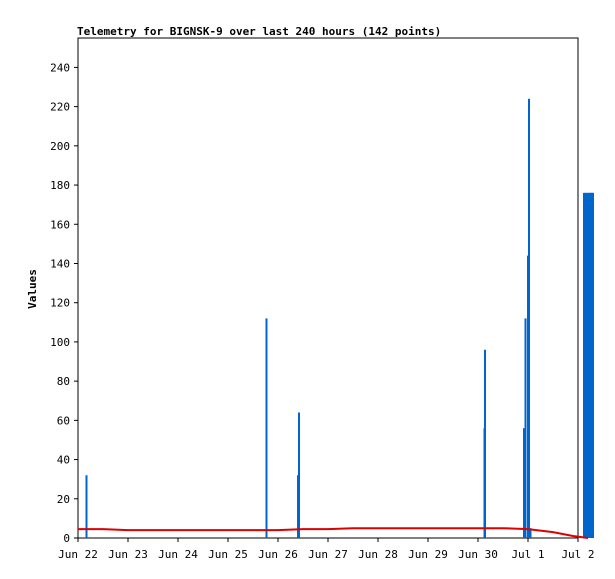 Image resolution: width=615 pixels, height=579 pixels. What do you see at coordinates (60, 146) in the screenshot?
I see `y-tick-label: 200` at bounding box center [60, 146].